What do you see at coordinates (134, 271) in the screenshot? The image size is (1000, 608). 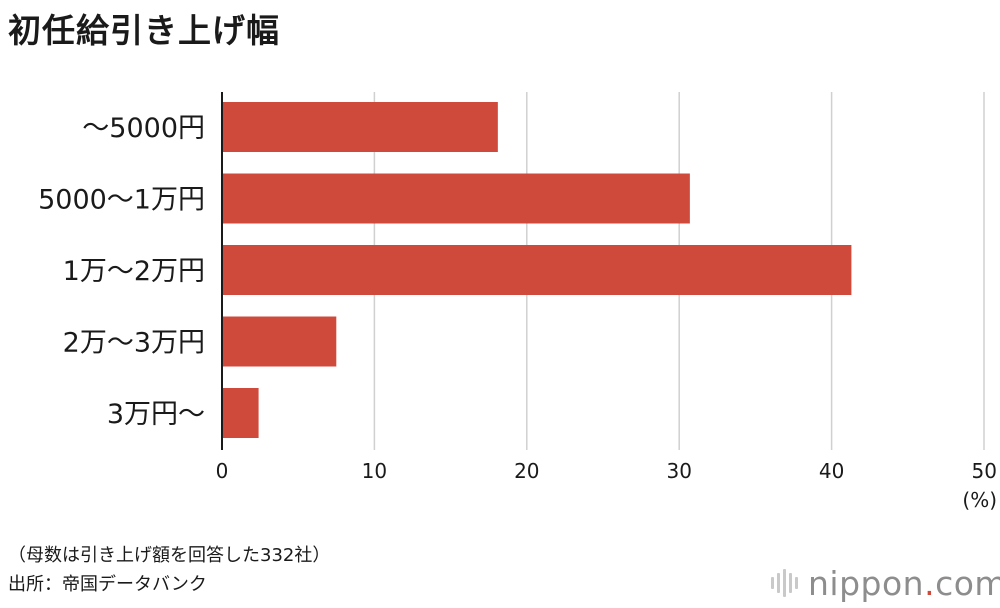 I see `category-label-2: 1万〜2万円` at bounding box center [134, 271].